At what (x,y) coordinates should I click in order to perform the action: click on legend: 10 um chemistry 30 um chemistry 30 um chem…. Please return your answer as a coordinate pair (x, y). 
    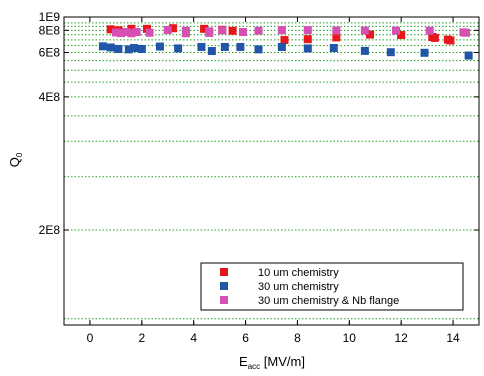
    Looking at the image, I should click on (332, 286).